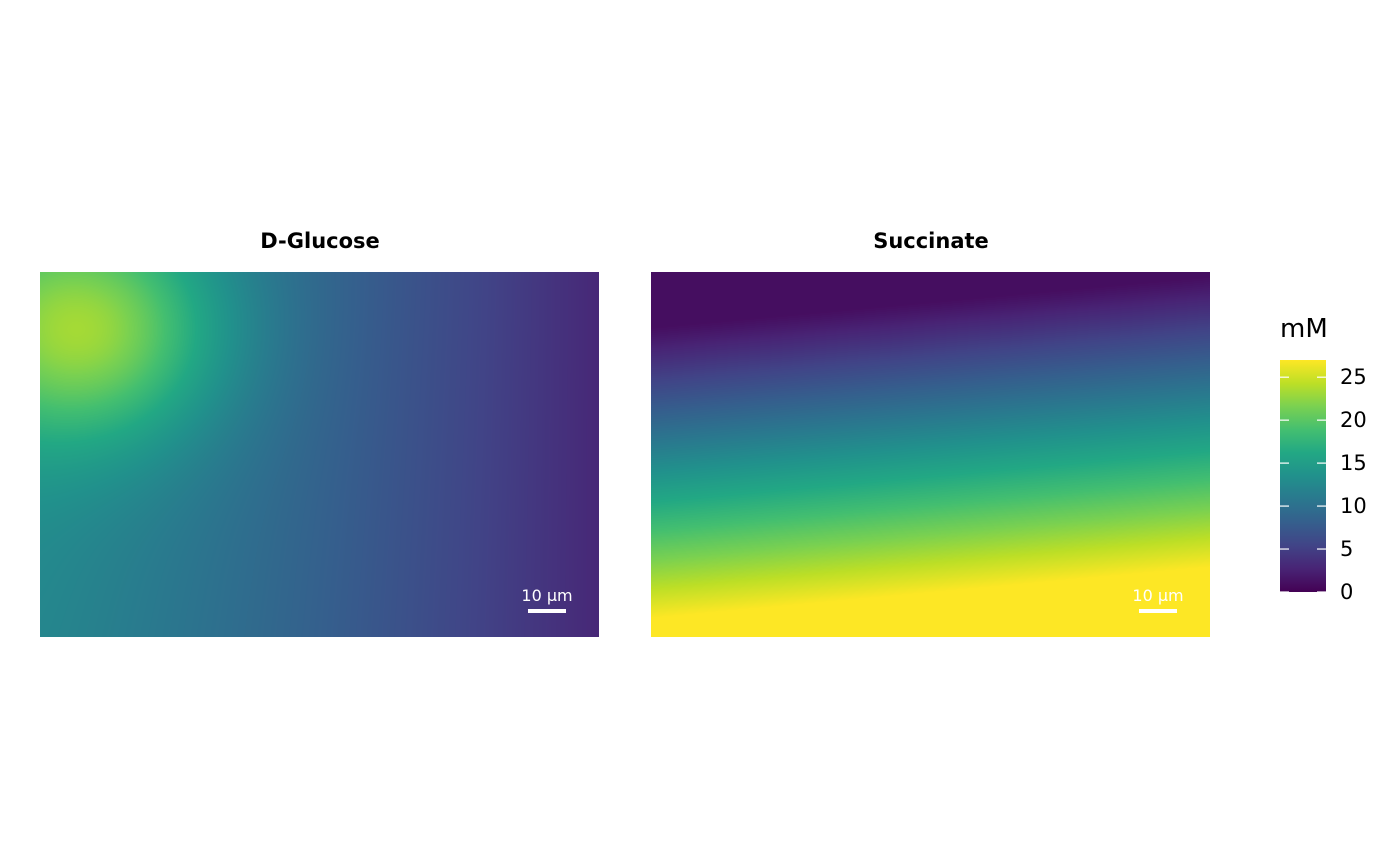 The width and height of the screenshot is (1400, 866). I want to click on colorbar-gradient, so click(1303, 476).